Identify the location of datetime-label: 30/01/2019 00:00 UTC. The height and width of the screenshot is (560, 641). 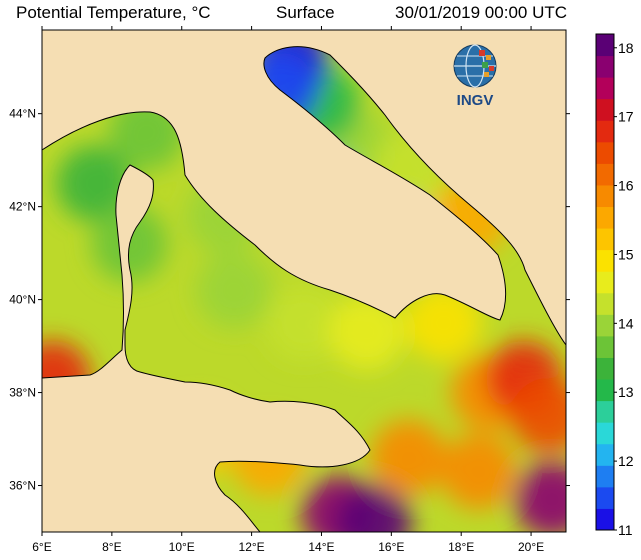
(481, 12).